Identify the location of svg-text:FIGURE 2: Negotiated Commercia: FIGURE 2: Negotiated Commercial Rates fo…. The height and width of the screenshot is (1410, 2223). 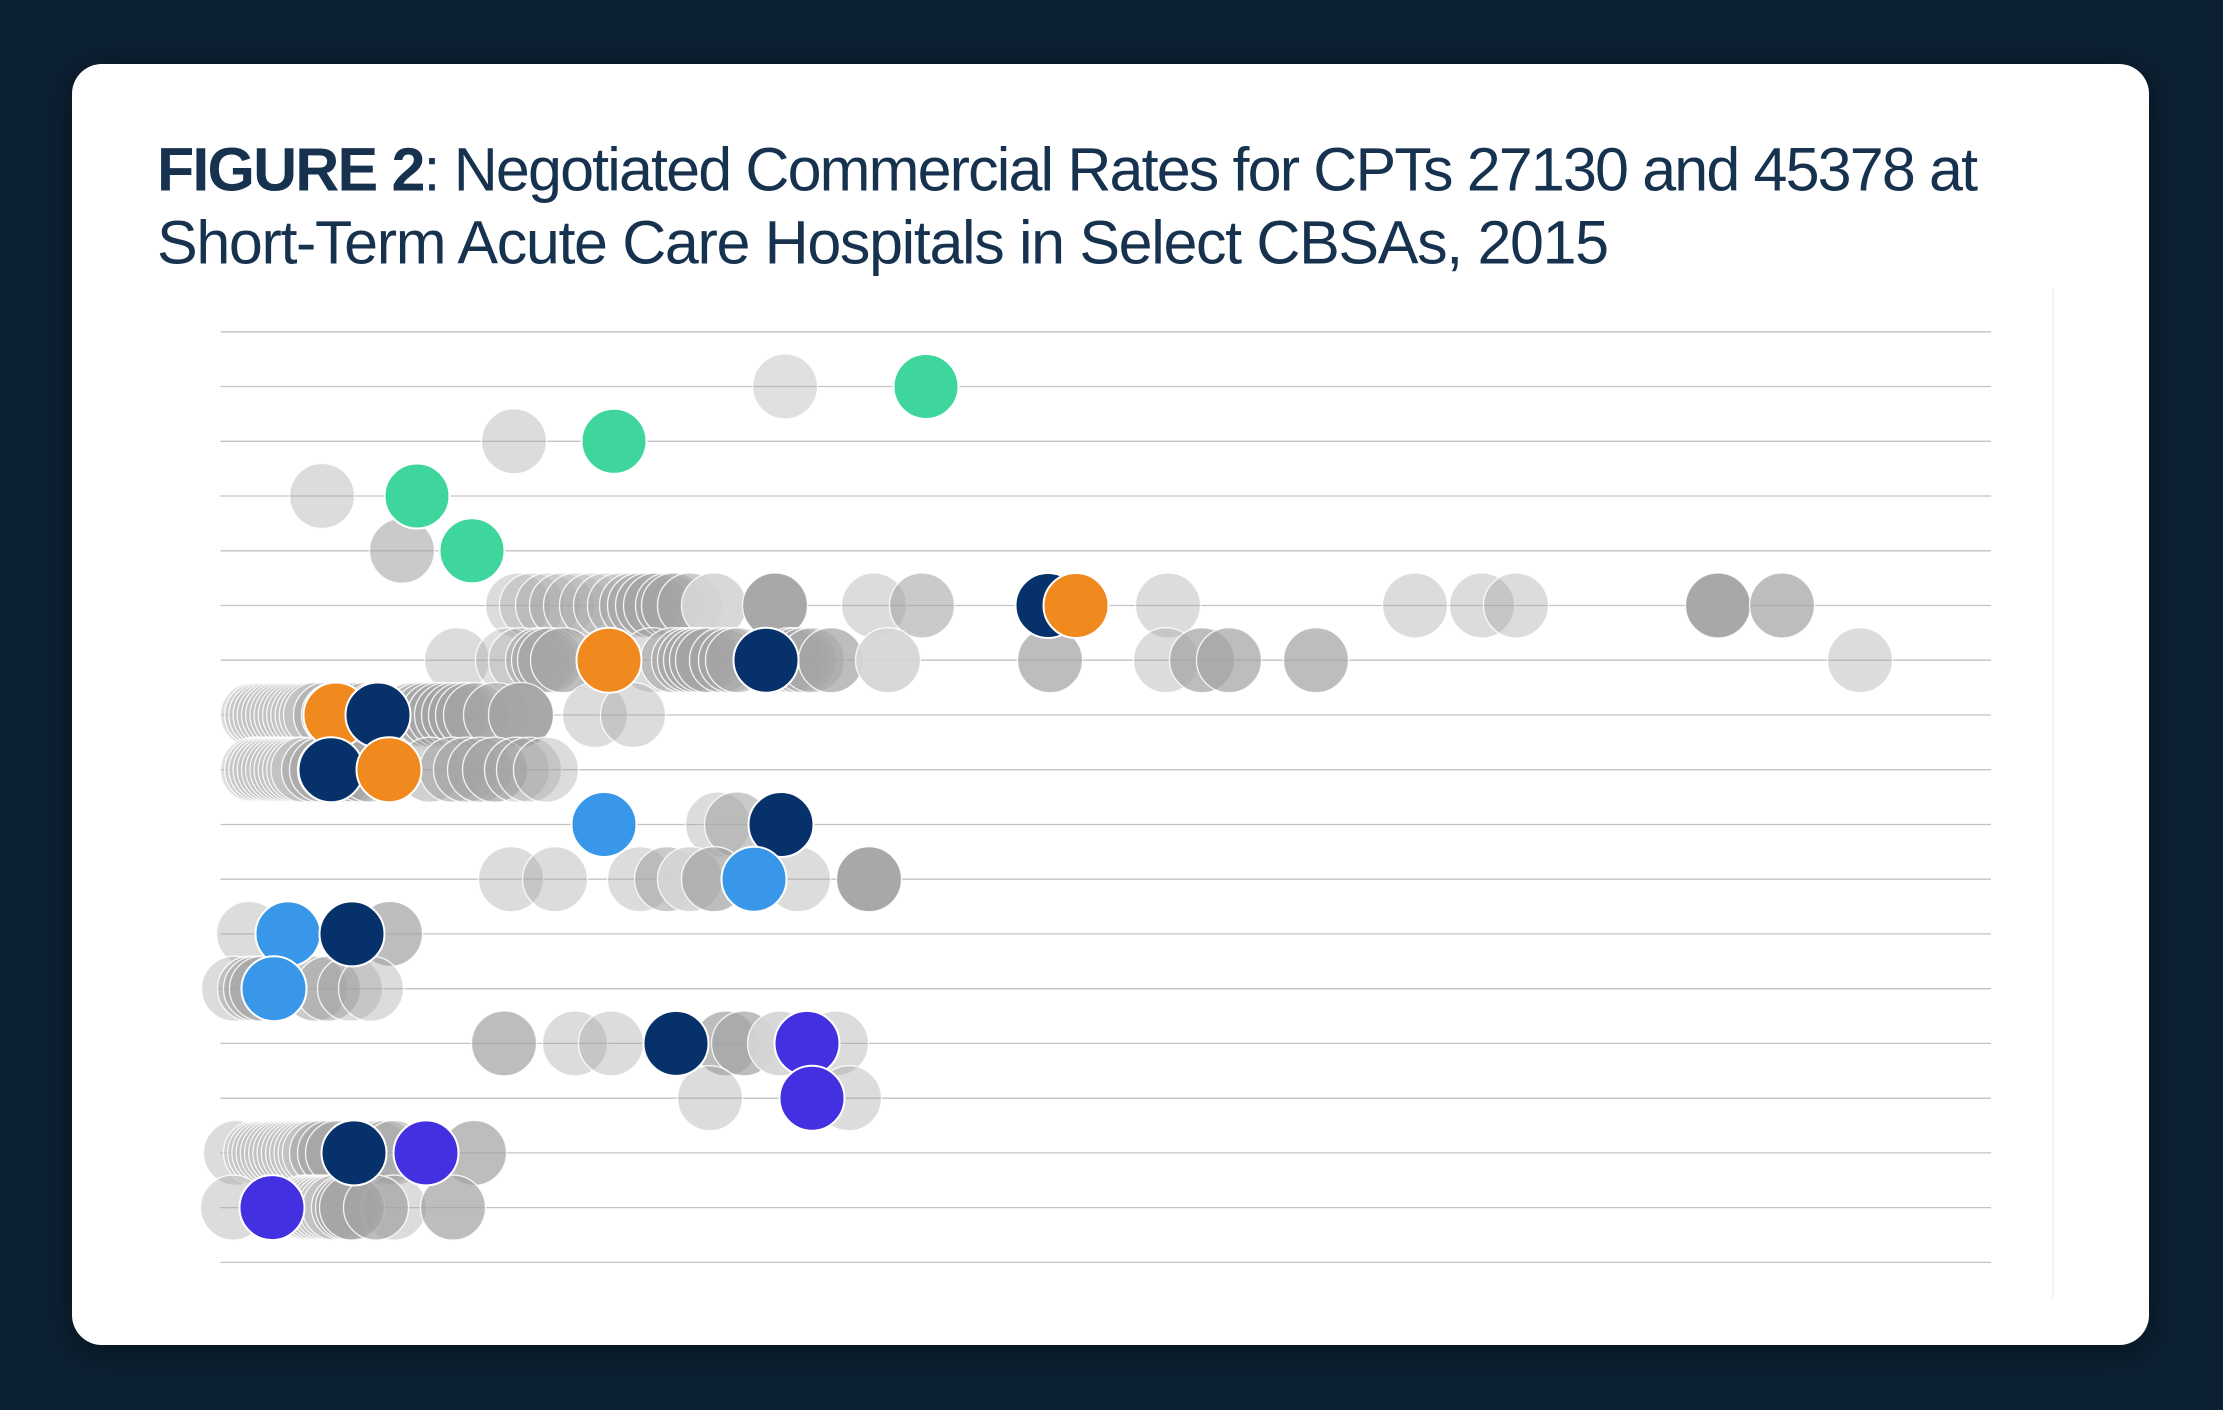
(1067, 170).